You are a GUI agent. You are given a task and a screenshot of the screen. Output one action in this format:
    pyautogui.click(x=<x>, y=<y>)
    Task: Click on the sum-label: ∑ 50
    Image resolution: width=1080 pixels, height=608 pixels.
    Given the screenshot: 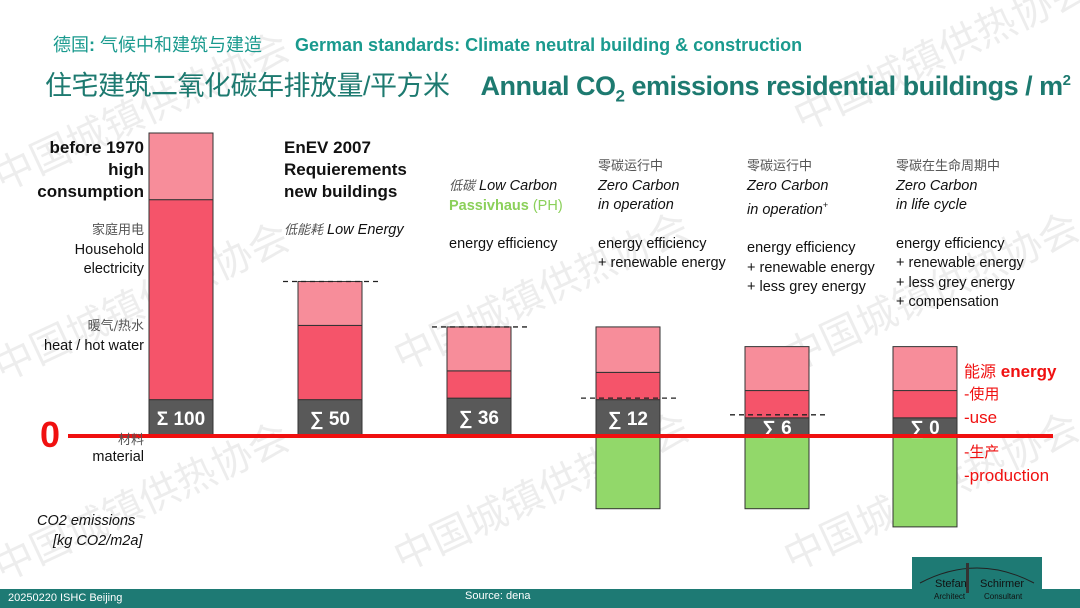 What is the action you would take?
    pyautogui.click(x=330, y=419)
    